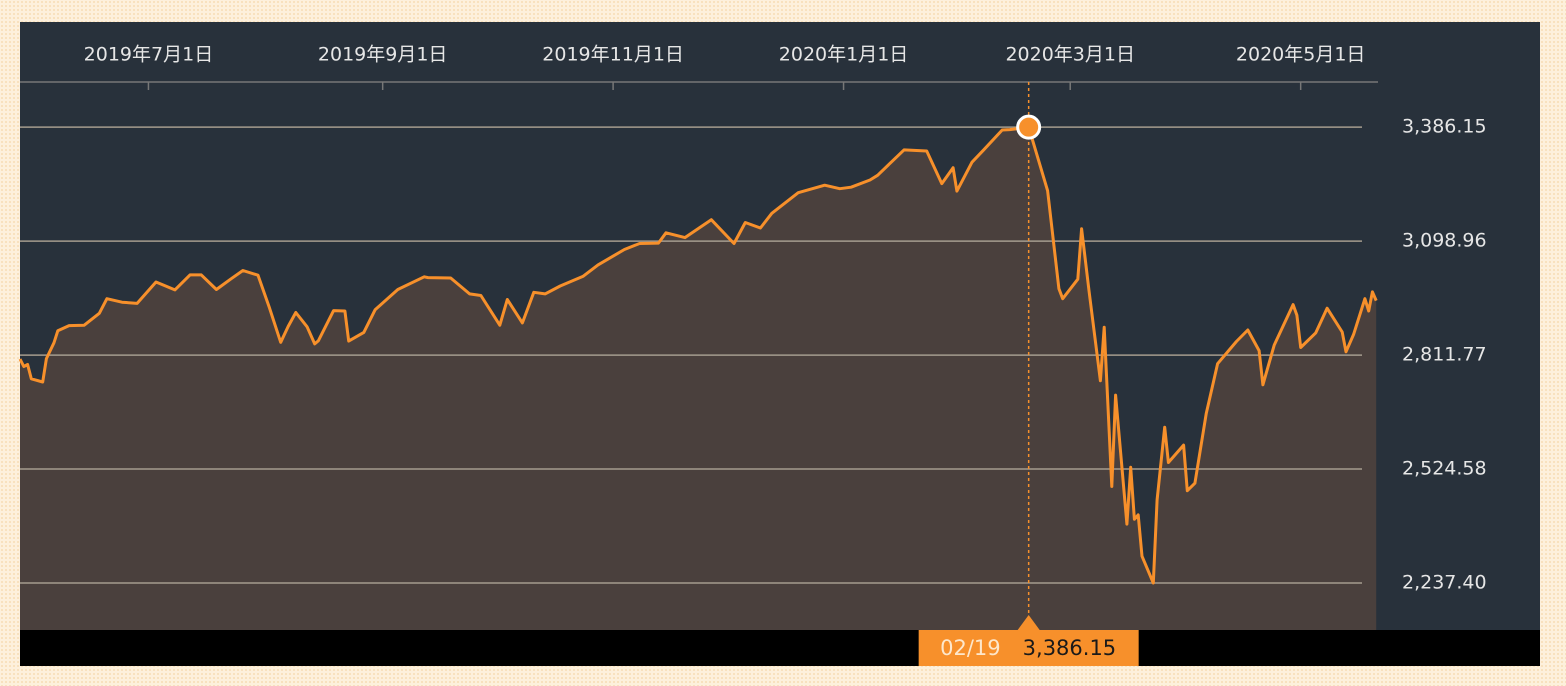  Describe the element at coordinates (1444, 469) in the screenshot. I see `y-tick-label: 2,524.58` at that location.